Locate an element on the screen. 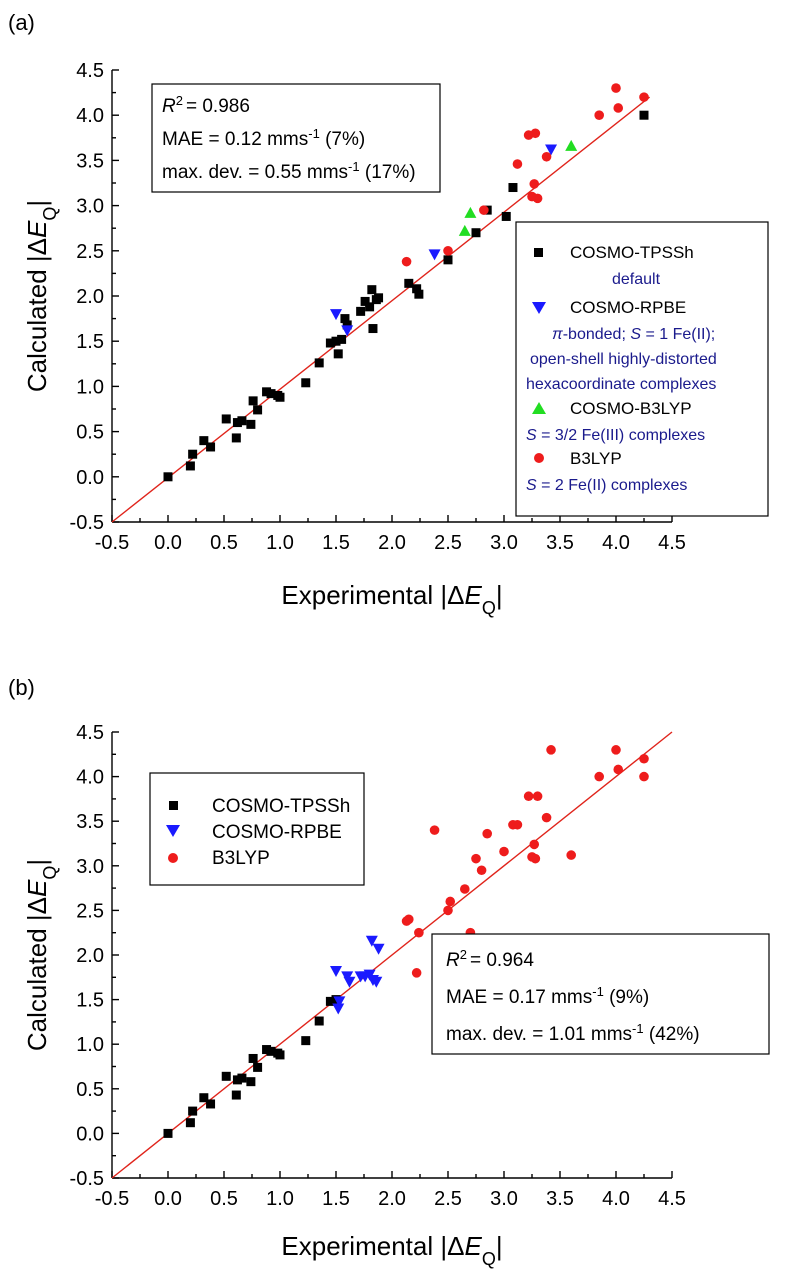 The height and width of the screenshot is (1271, 795). x-tick-label: 1.5 is located at coordinates (336, 1199).